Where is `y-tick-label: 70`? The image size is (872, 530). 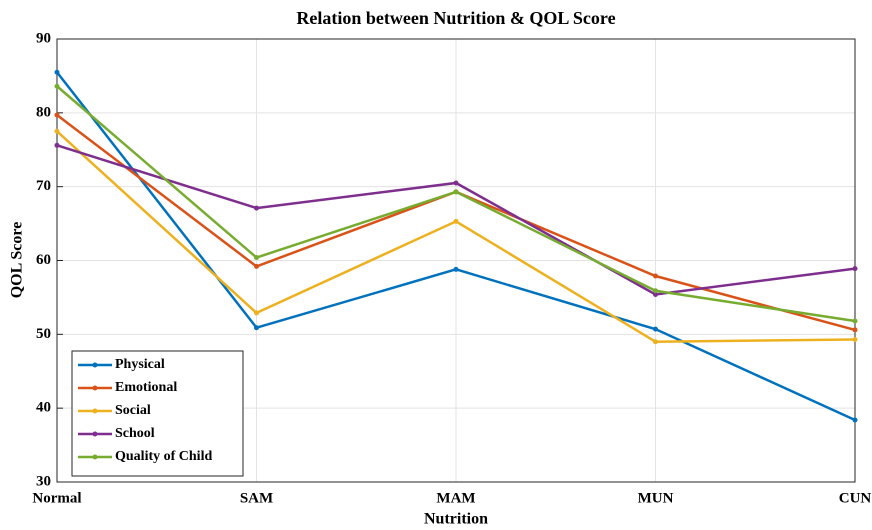 y-tick-label: 70 is located at coordinates (43, 186).